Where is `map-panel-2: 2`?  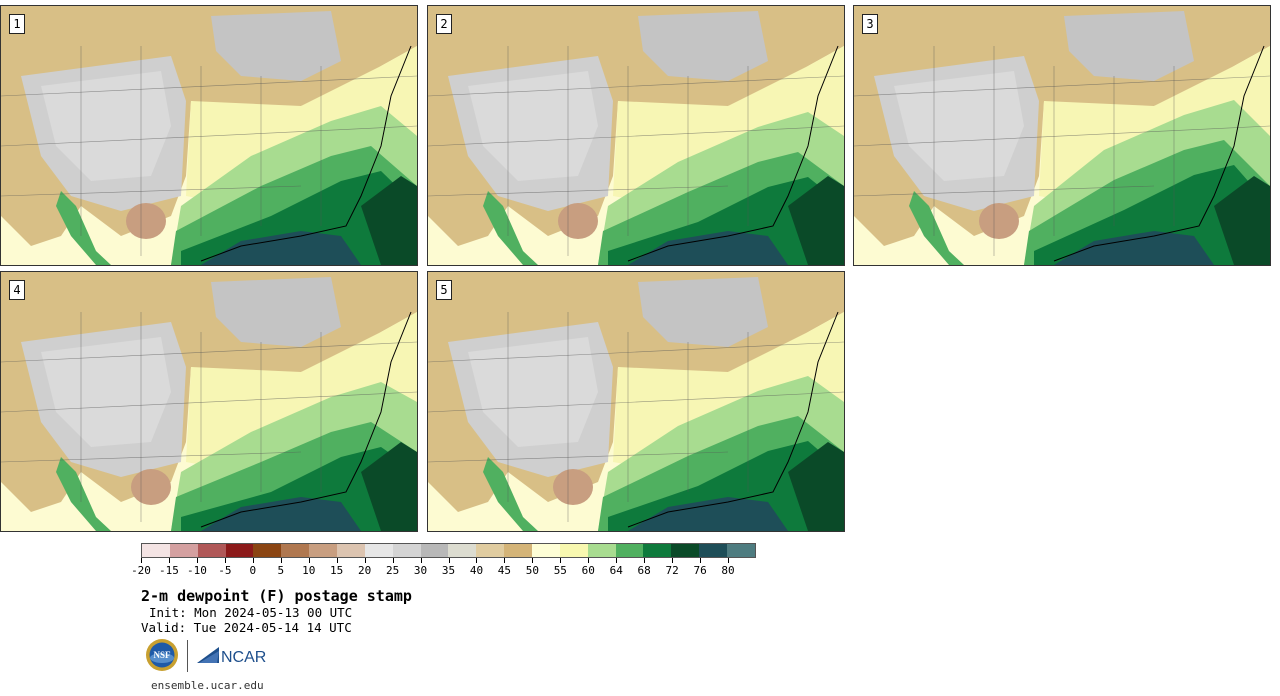 map-panel-2: 2 is located at coordinates (636, 135).